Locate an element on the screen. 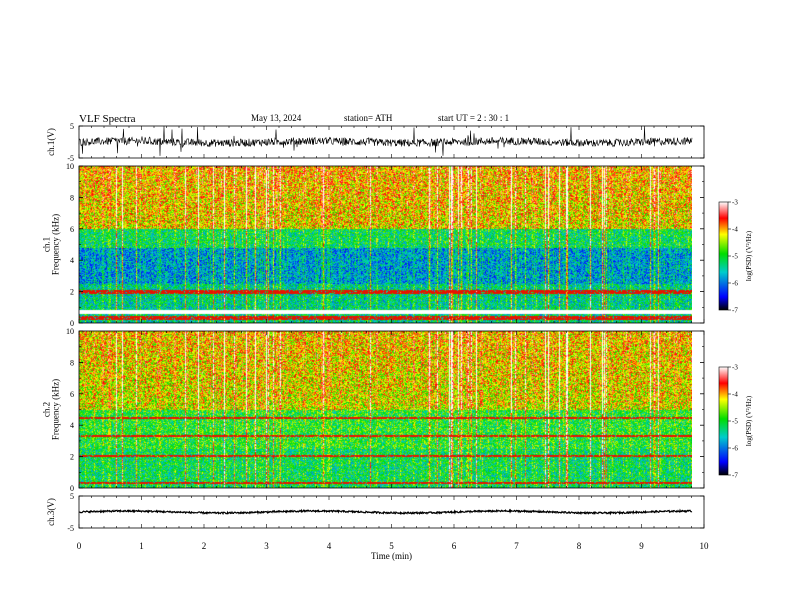 Image resolution: width=792 pixels, height=612 pixels. y-axis-label-line: ch.1(V) is located at coordinates (51, 142).